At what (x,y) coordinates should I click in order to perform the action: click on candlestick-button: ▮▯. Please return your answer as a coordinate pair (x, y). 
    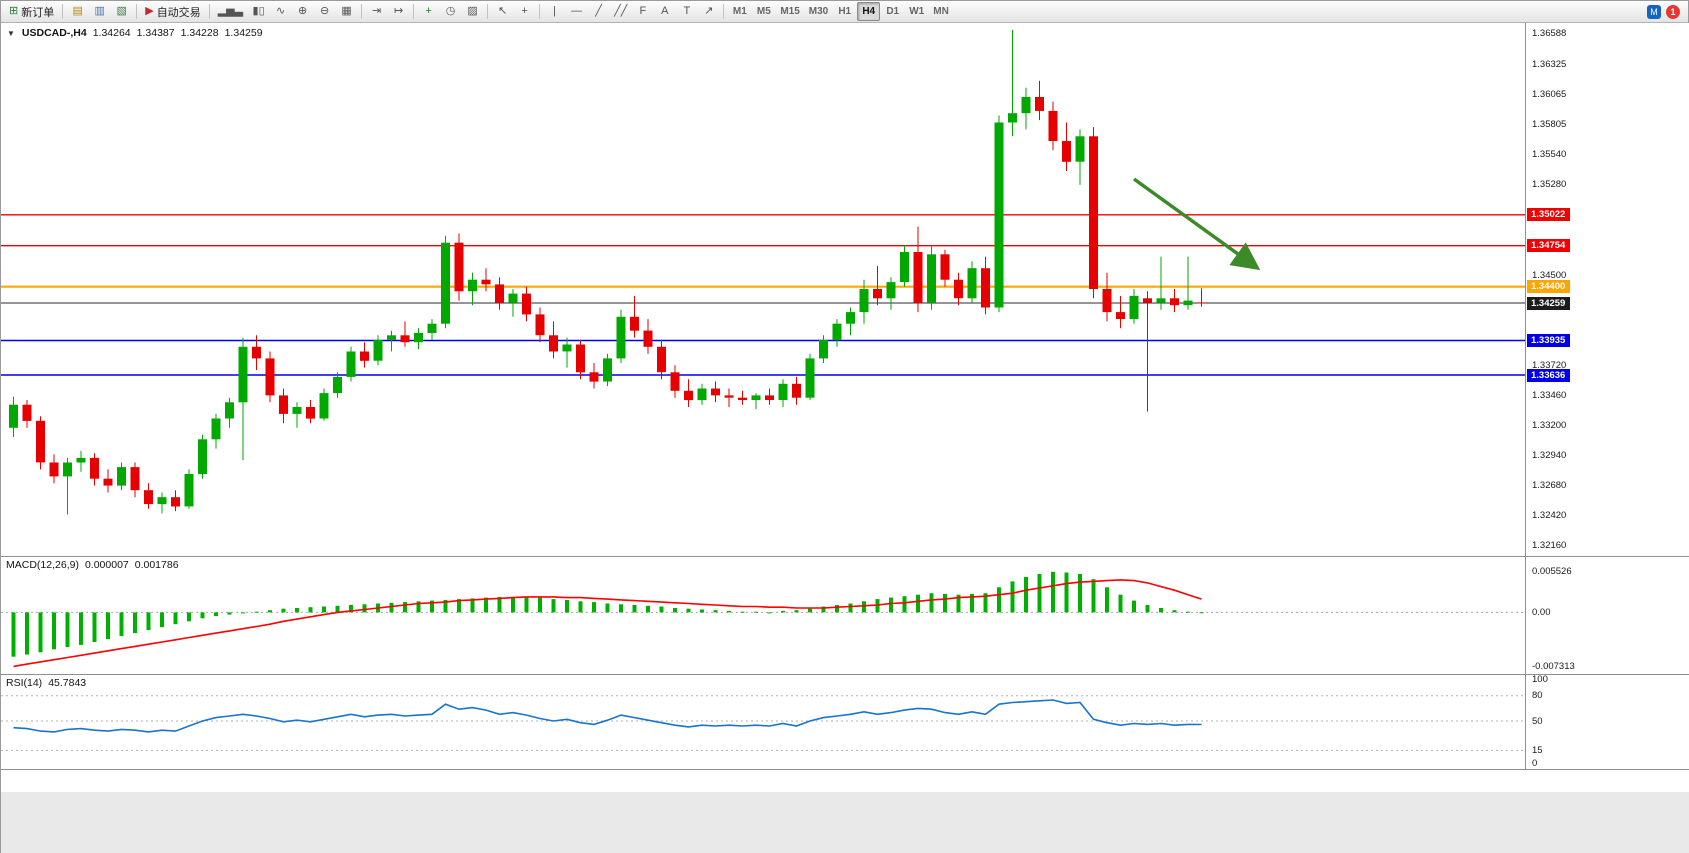
    Looking at the image, I should click on (258, 11).